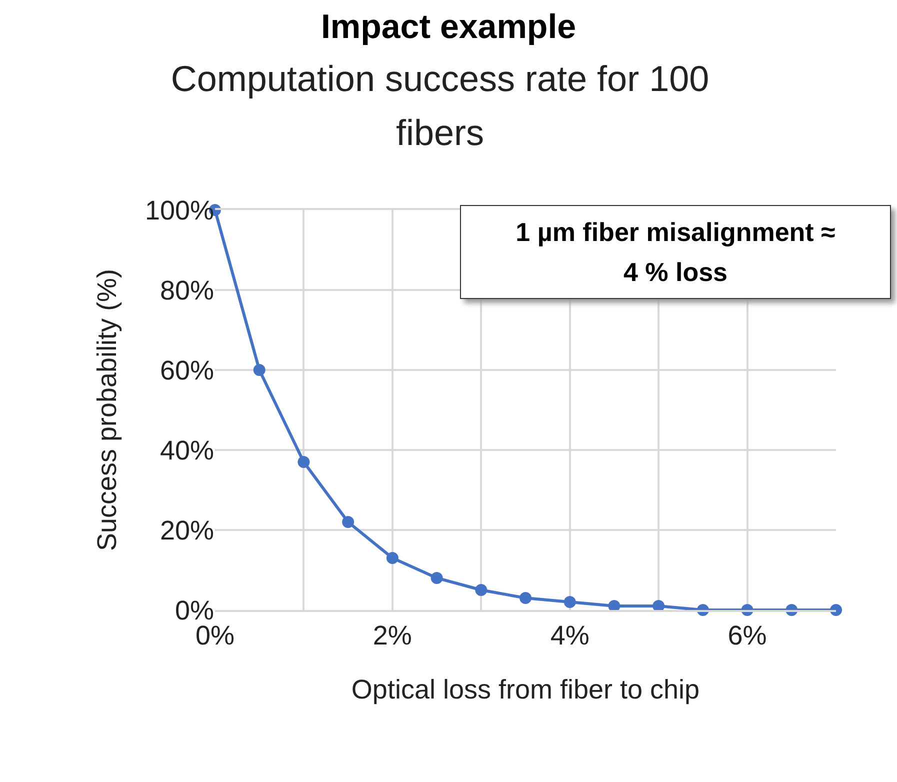 The image size is (897, 782). What do you see at coordinates (187, 290) in the screenshot?
I see `y-tick-label: 80%` at bounding box center [187, 290].